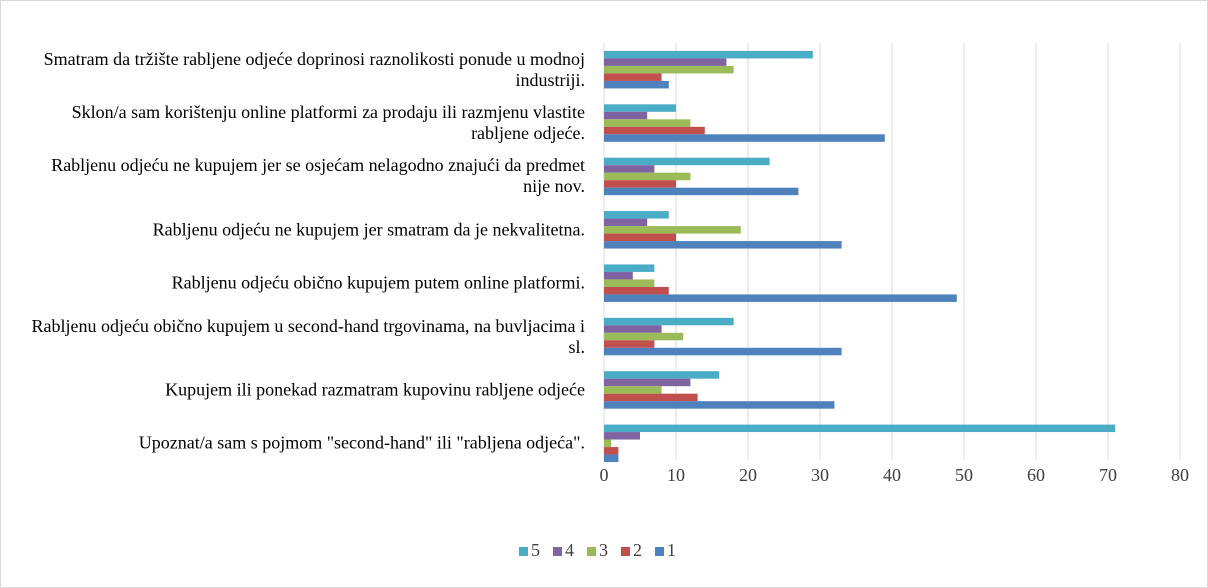  Describe the element at coordinates (676, 475) in the screenshot. I see `x-tick-label: 10` at that location.